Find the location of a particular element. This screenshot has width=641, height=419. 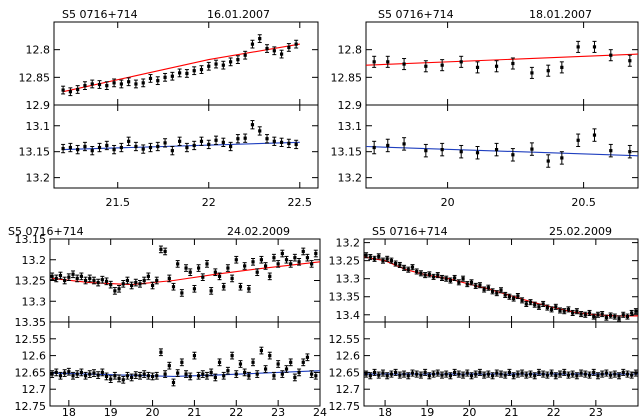

y-tick-label: 12.7 is located at coordinates (34, 389).